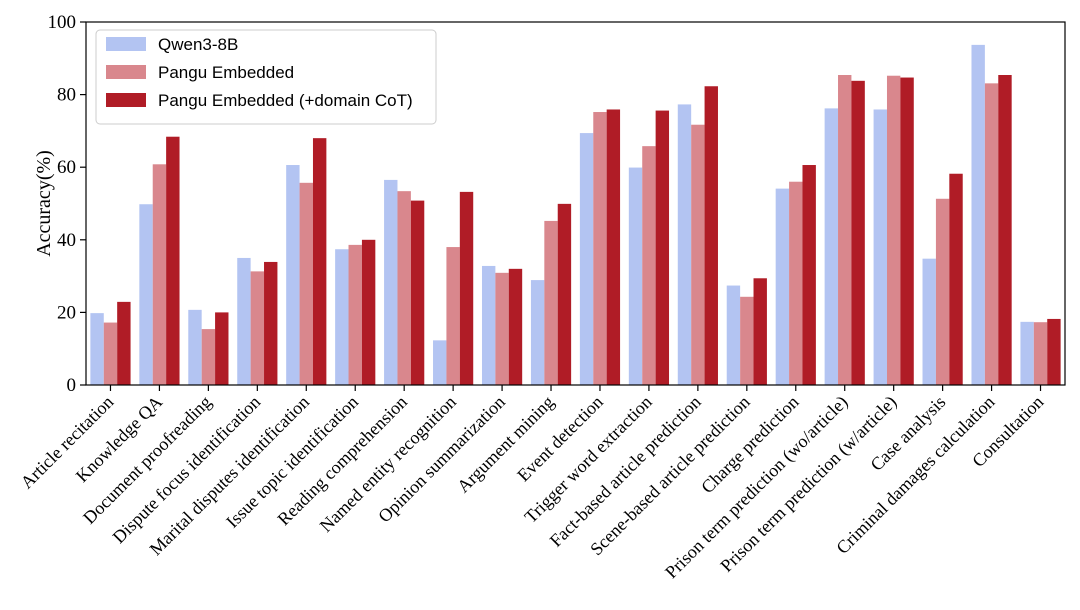 The width and height of the screenshot is (1080, 610). What do you see at coordinates (285, 100) in the screenshot?
I see `legend-label: Pangu Embedded (+domain CoT)` at bounding box center [285, 100].